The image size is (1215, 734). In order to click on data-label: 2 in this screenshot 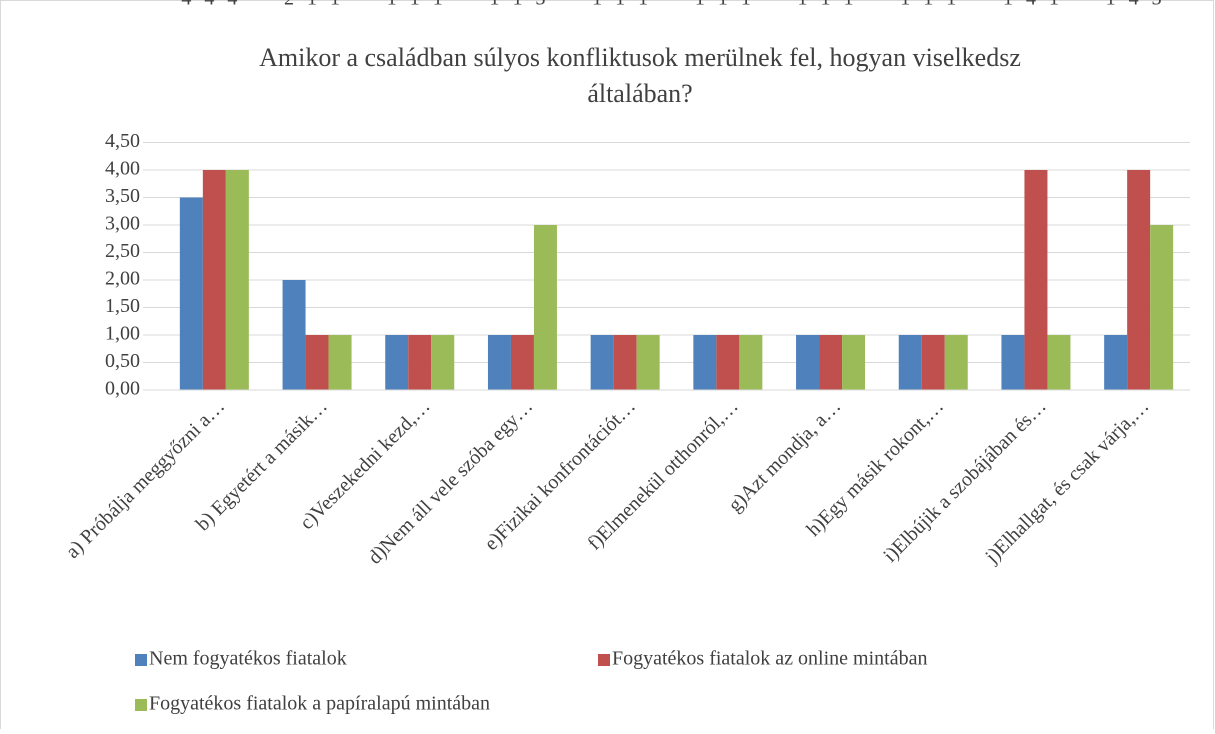, I will do `click(289, 5)`.